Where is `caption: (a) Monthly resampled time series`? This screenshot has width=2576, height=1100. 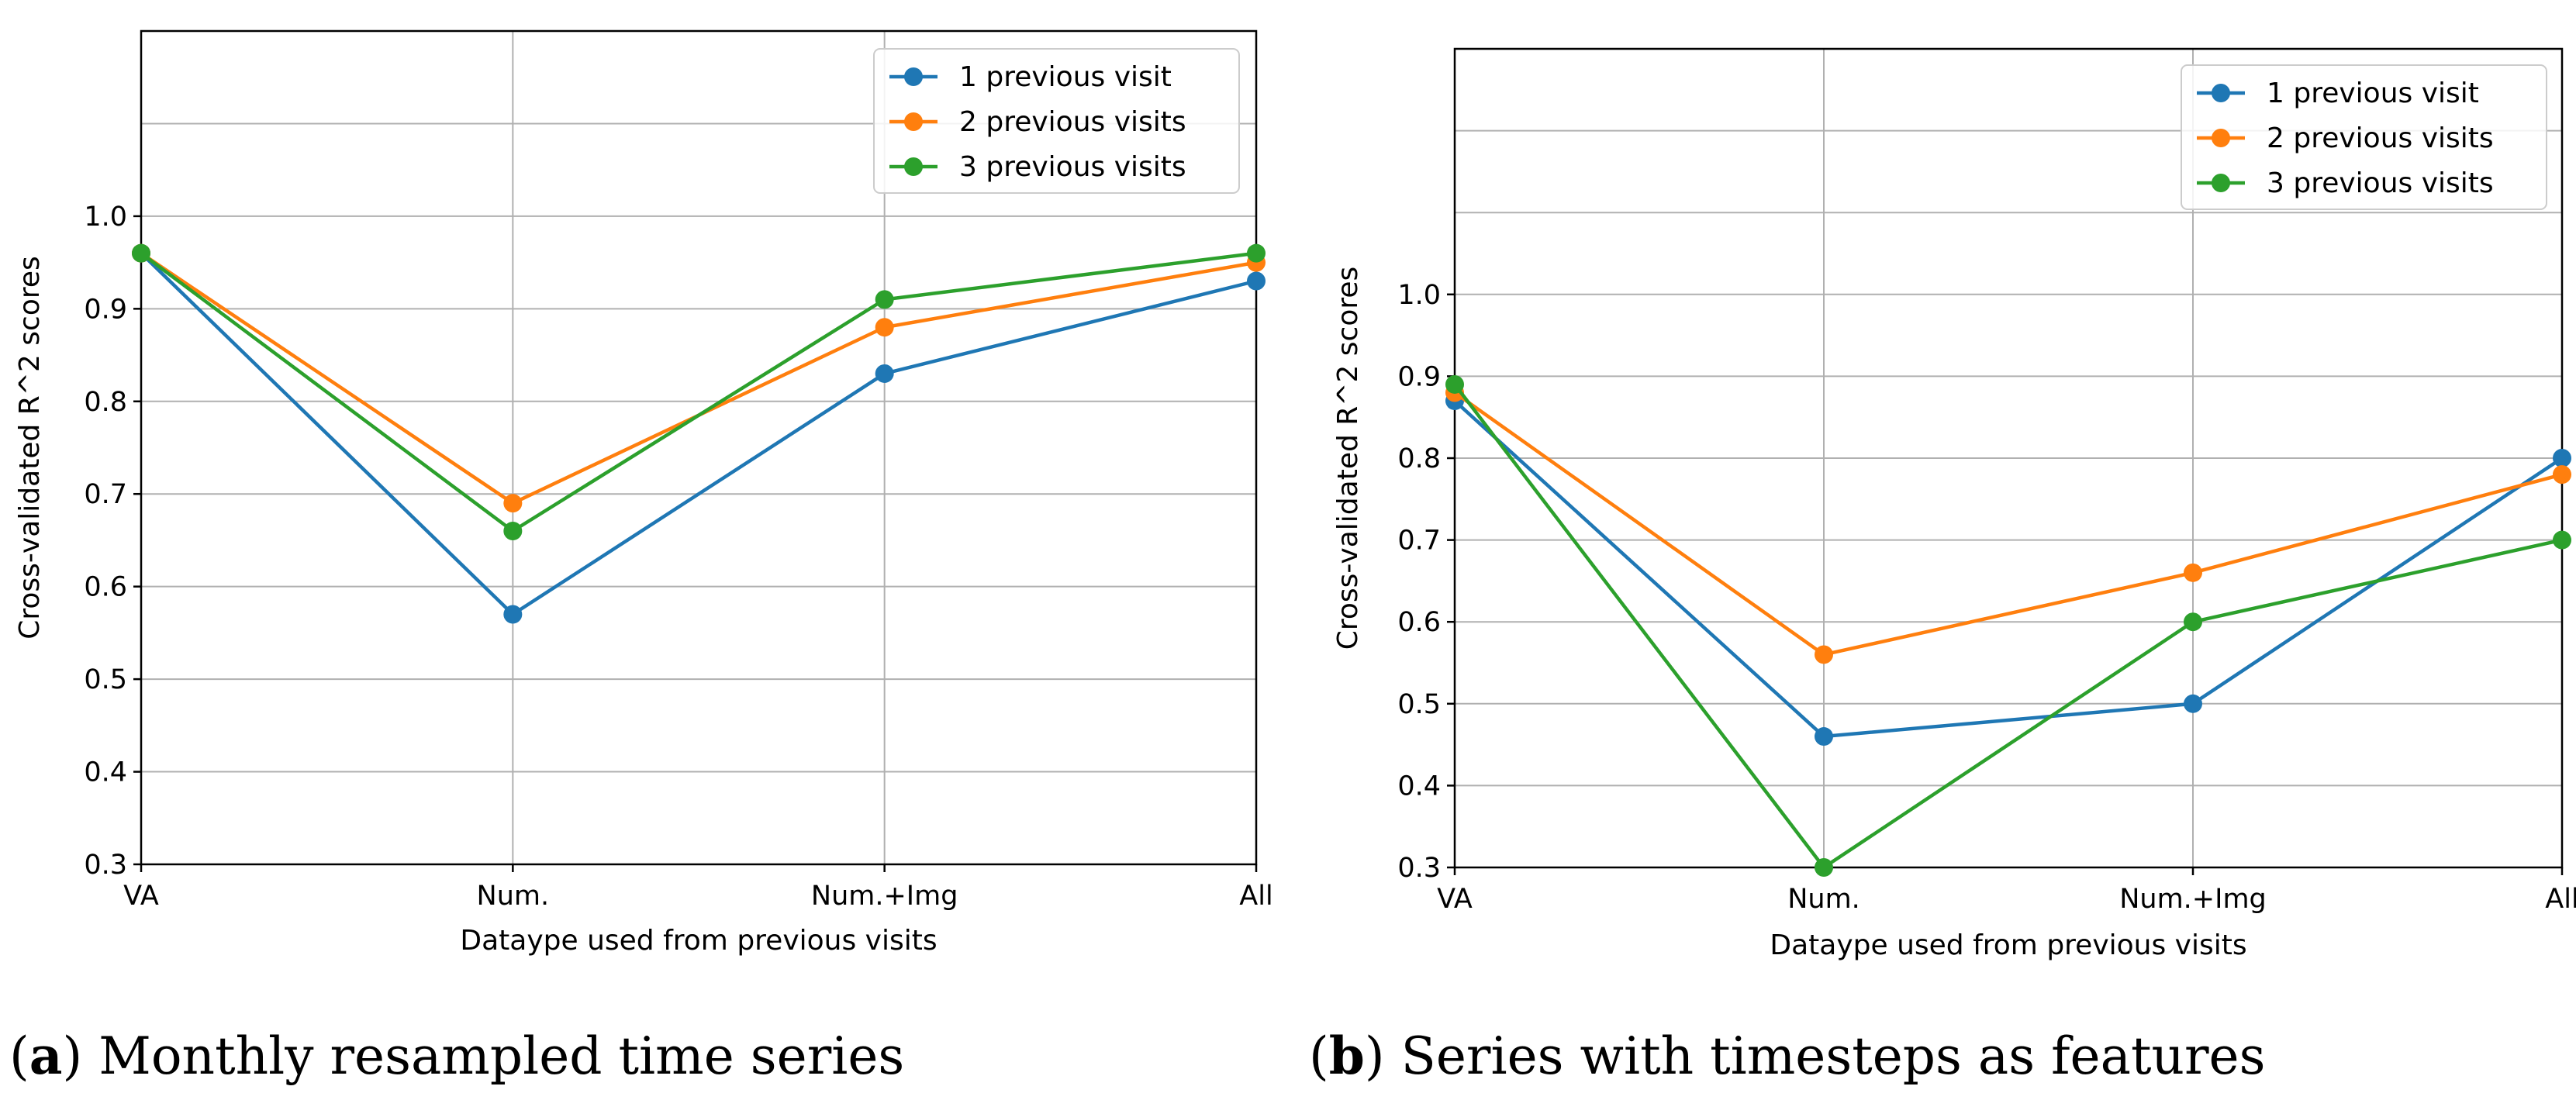
caption: (a) Monthly resampled time series is located at coordinates (457, 1056).